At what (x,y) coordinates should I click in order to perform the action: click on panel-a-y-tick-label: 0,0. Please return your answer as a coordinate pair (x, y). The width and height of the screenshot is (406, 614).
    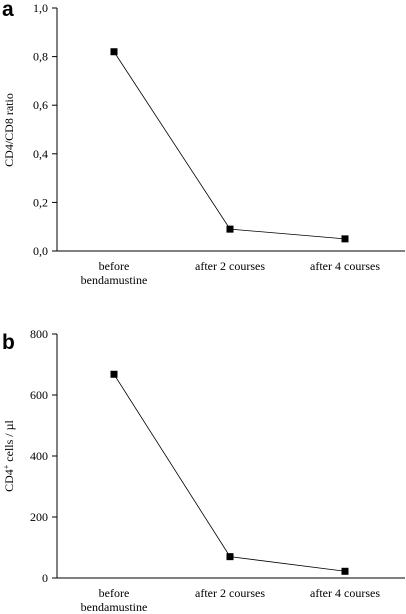
    Looking at the image, I should click on (40, 251).